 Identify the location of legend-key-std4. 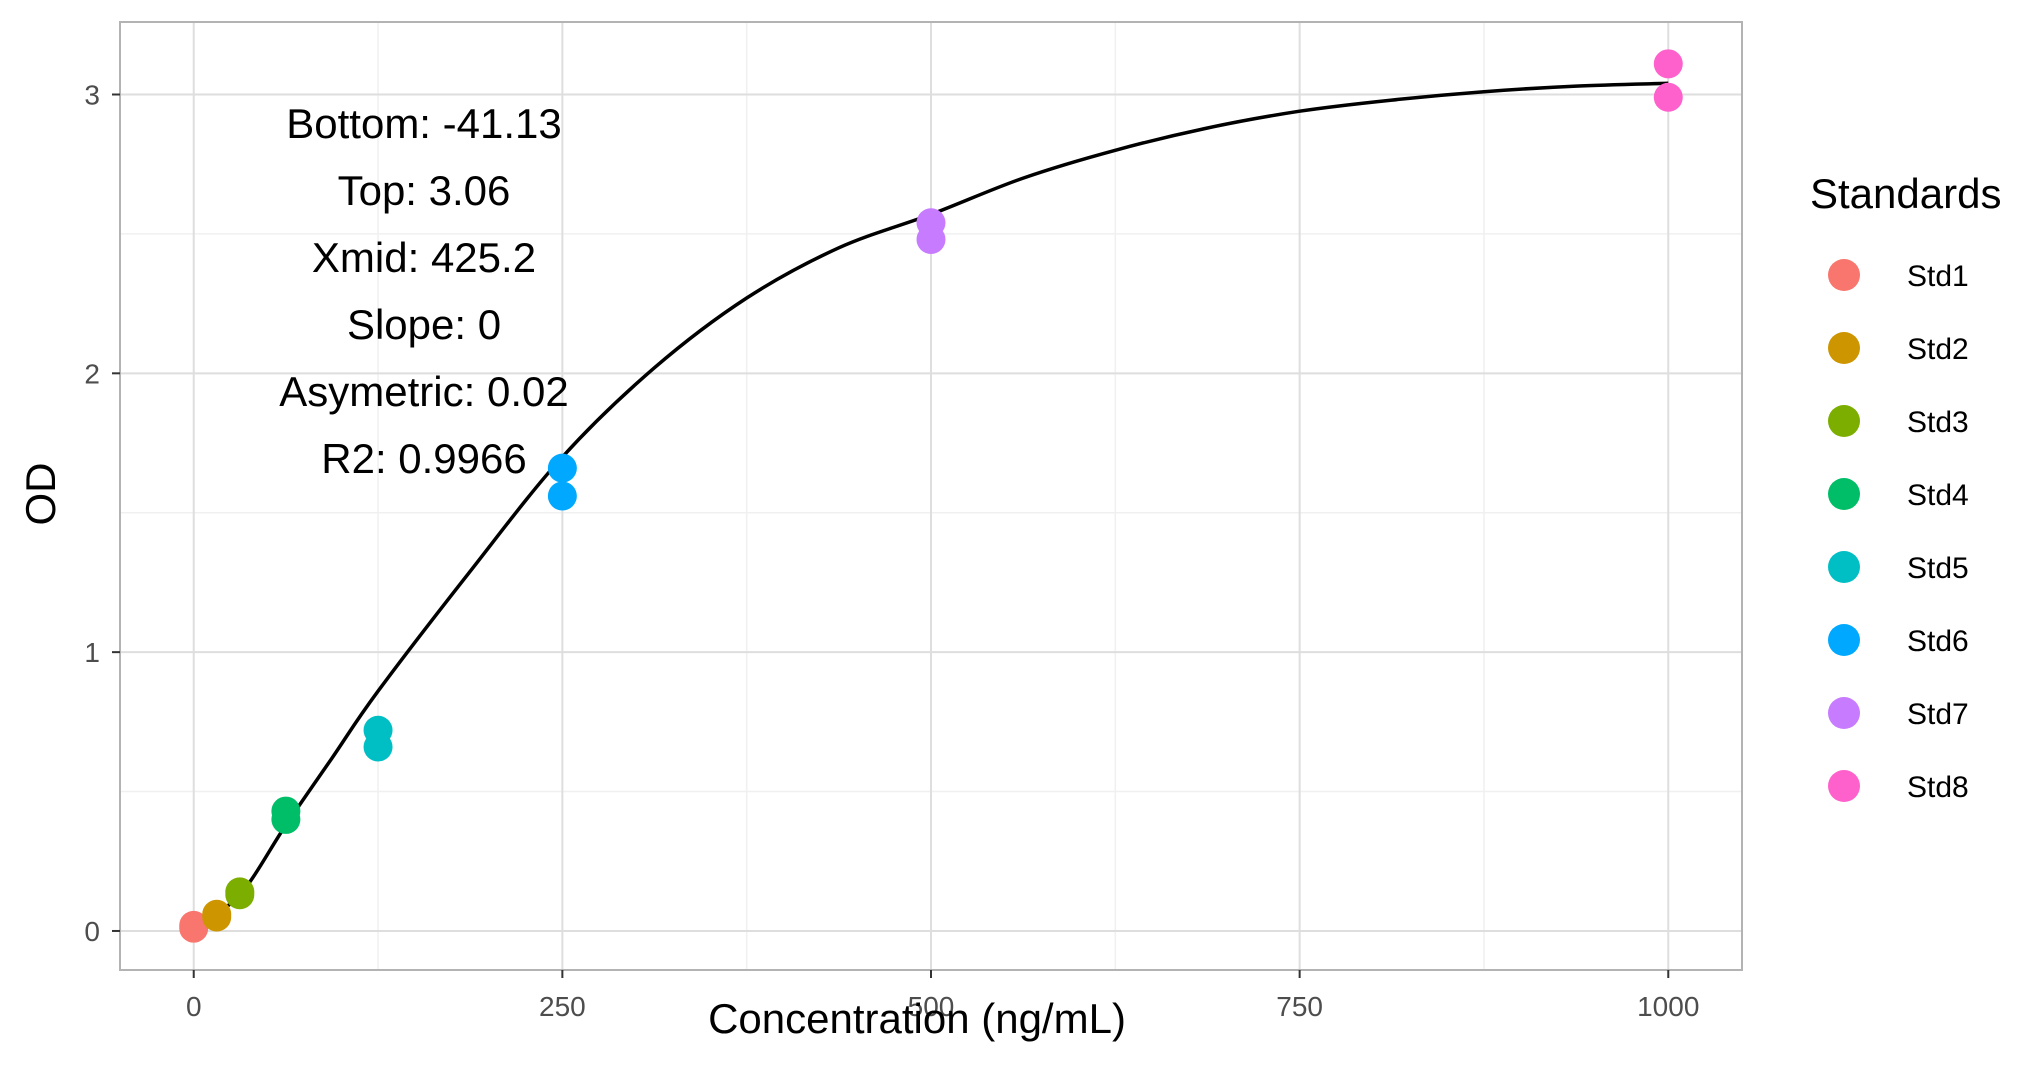
(1844, 494).